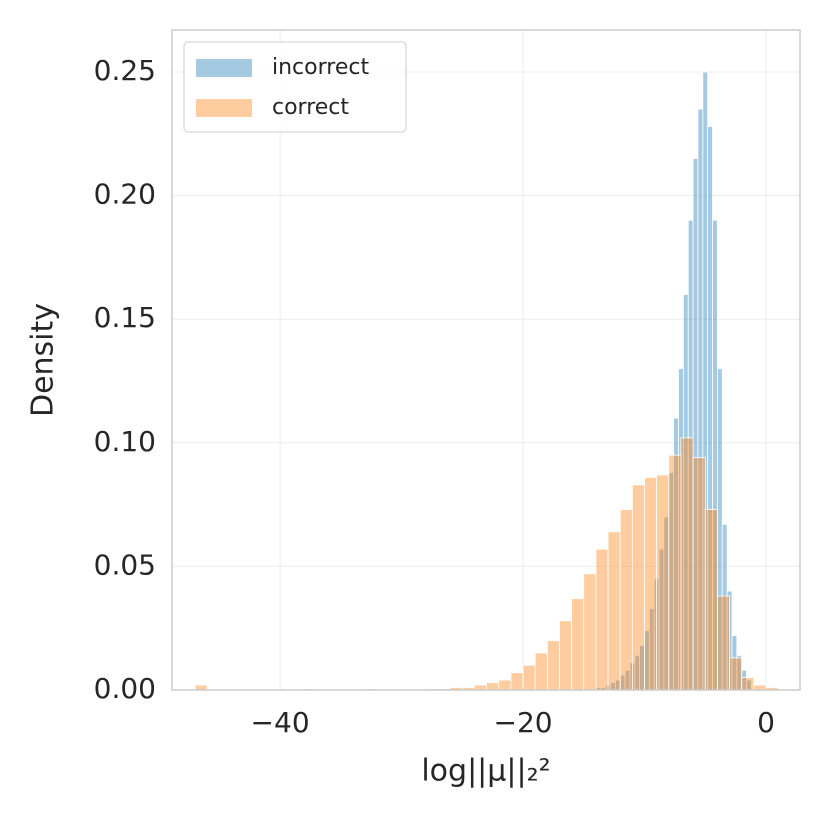 This screenshot has height=830, width=830. What do you see at coordinates (295, 87) in the screenshot?
I see `legend-box` at bounding box center [295, 87].